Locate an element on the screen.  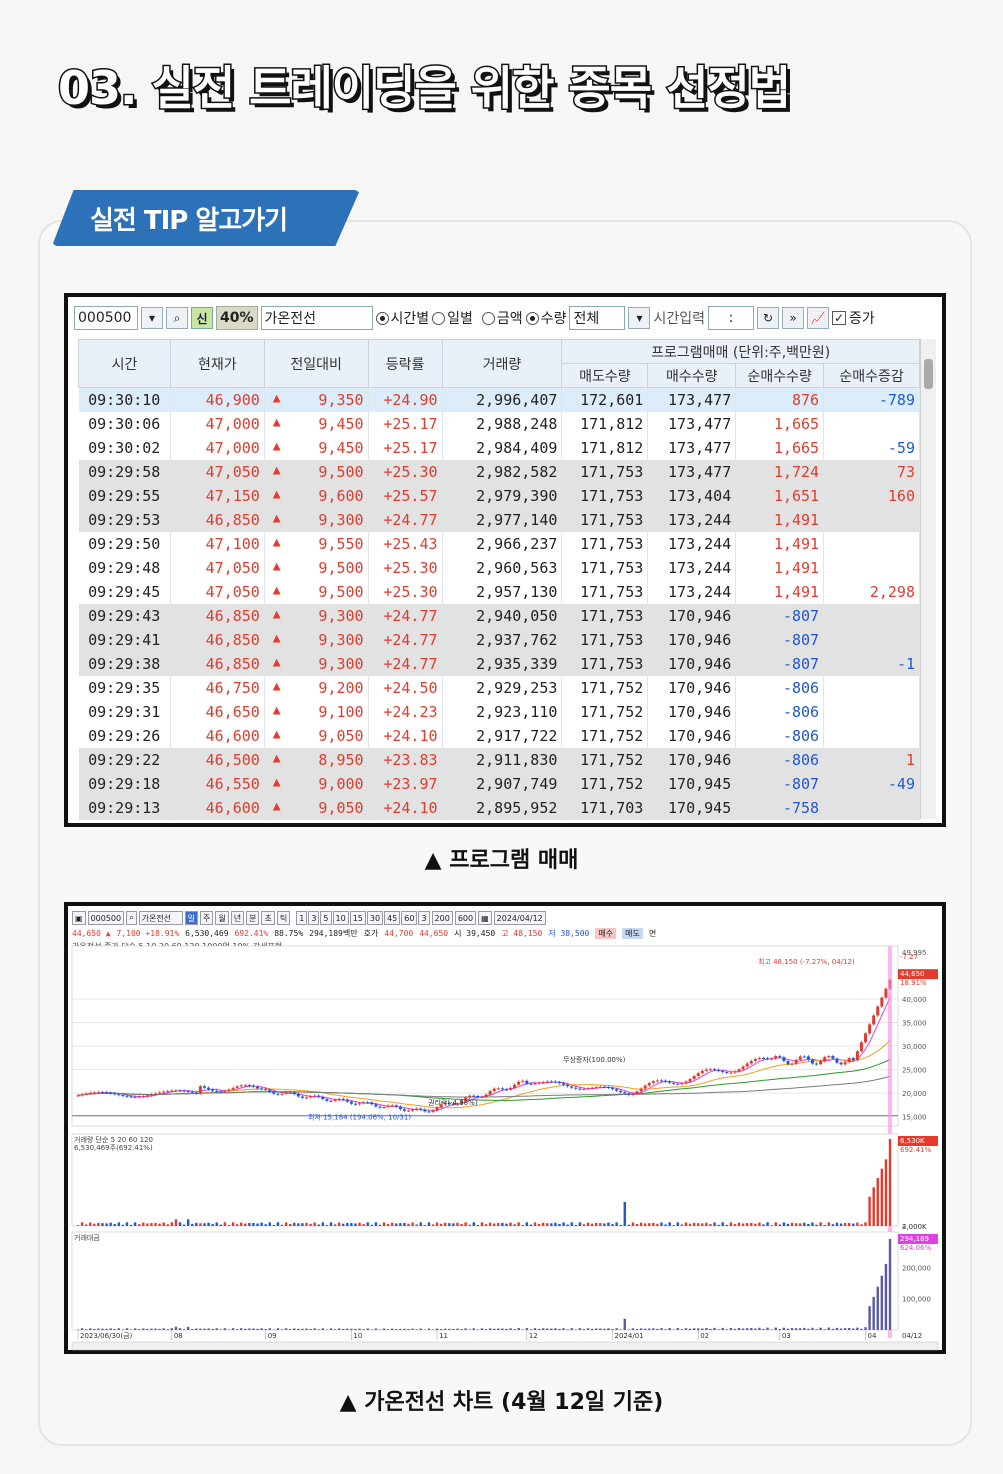
period-tab: 분 is located at coordinates (253, 918).